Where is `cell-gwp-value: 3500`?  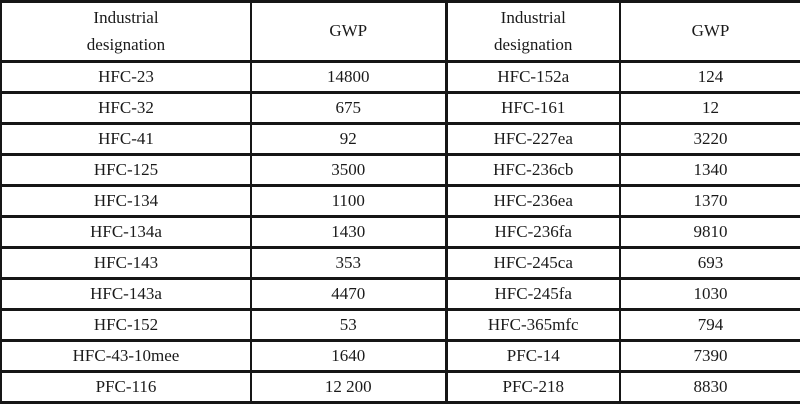
cell-gwp-value: 3500 is located at coordinates (348, 170).